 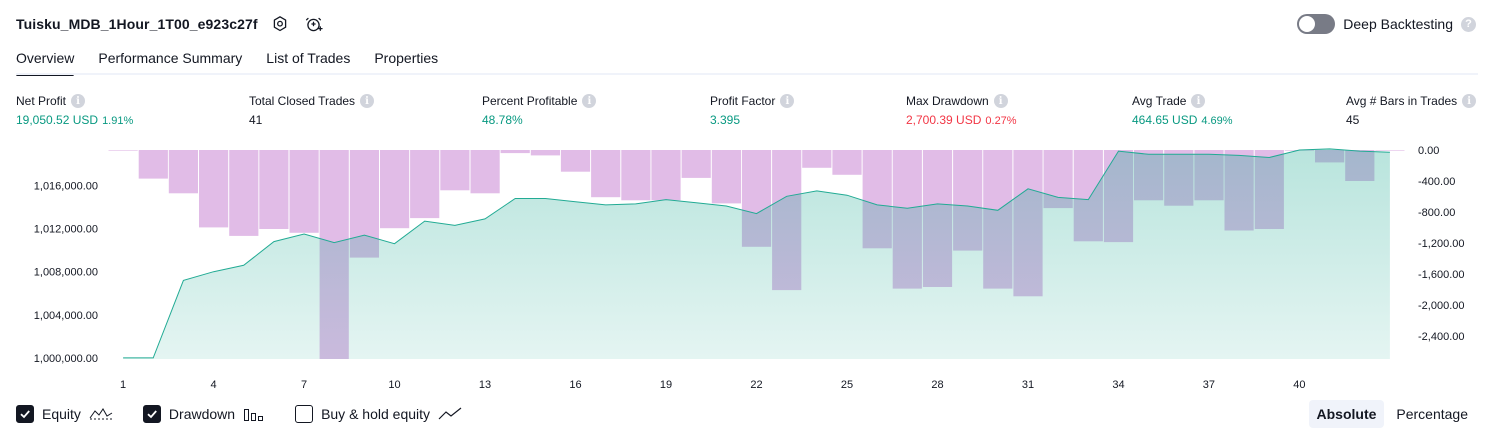 I want to click on deep-backtesting-toggle, so click(x=1316, y=24).